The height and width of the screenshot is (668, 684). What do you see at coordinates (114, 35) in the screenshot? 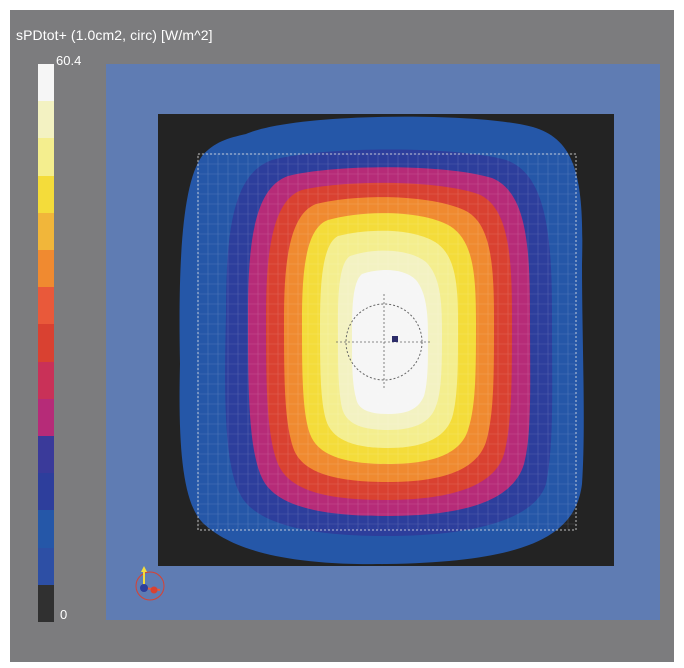
I see `colorbar-title: sPDtot+ (1.0cm2, circ) [W/m^2]` at bounding box center [114, 35].